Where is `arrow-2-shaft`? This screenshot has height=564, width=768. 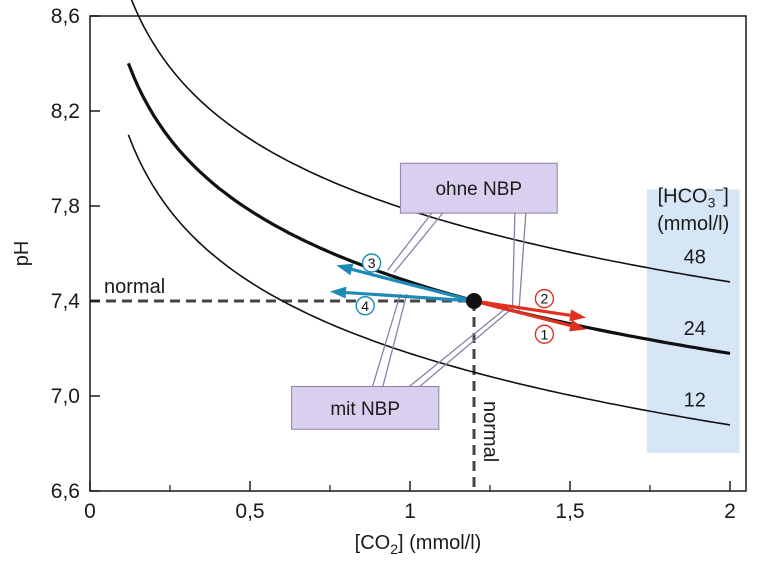
arrow-2-shaft is located at coordinates (522, 308).